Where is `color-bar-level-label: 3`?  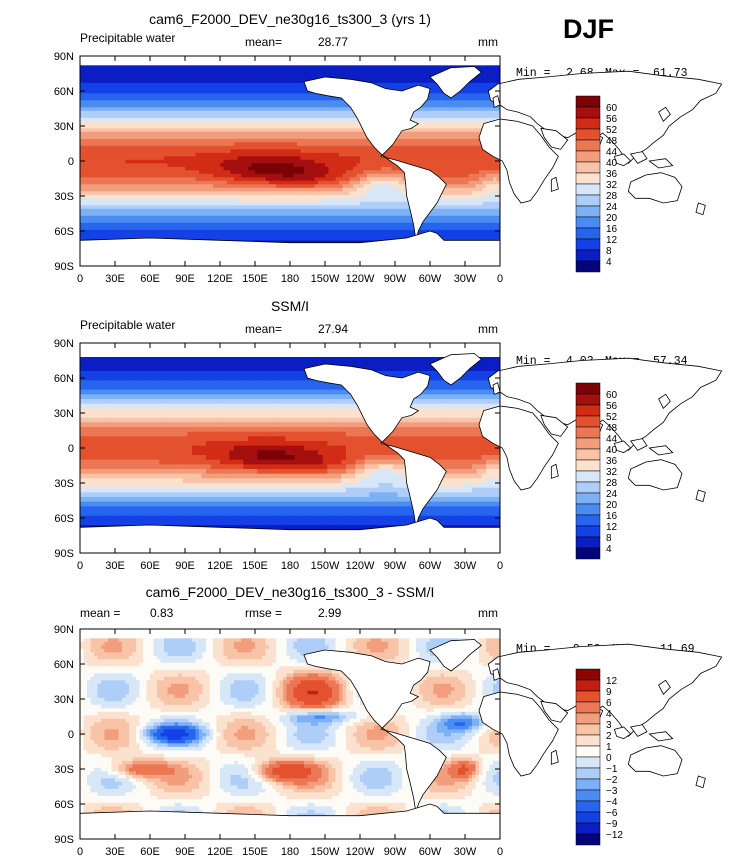 color-bar-level-label: 3 is located at coordinates (609, 725).